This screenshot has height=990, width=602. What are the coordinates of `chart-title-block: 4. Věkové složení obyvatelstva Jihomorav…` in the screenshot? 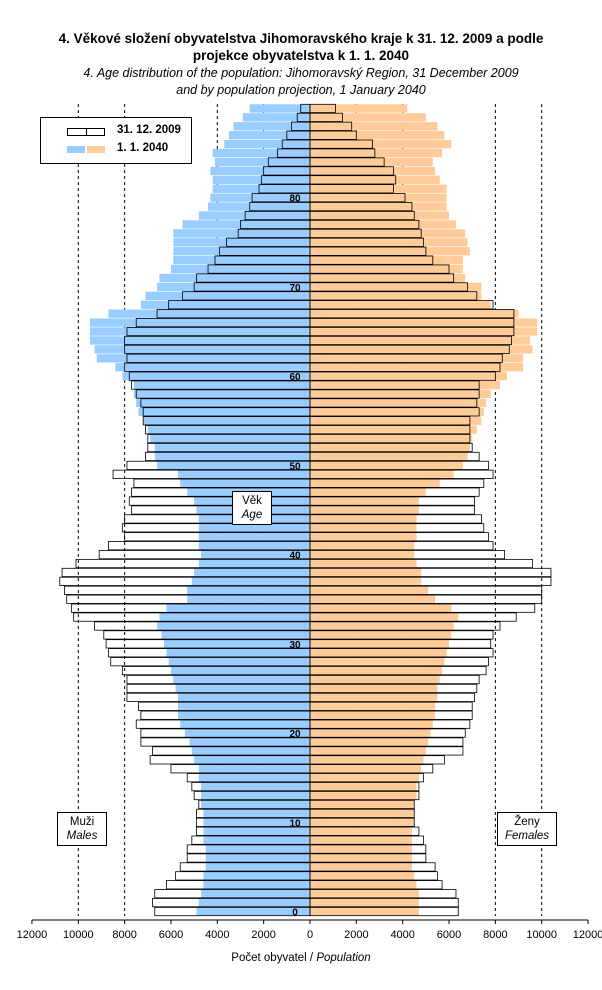 It's located at (301, 64).